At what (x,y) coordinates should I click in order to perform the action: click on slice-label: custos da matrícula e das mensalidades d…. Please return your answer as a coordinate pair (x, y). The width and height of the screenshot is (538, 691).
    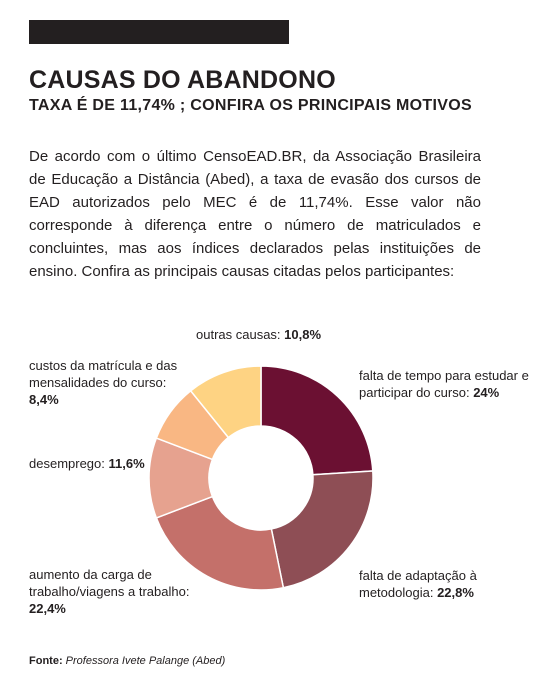
    Looking at the image, I should click on (103, 374).